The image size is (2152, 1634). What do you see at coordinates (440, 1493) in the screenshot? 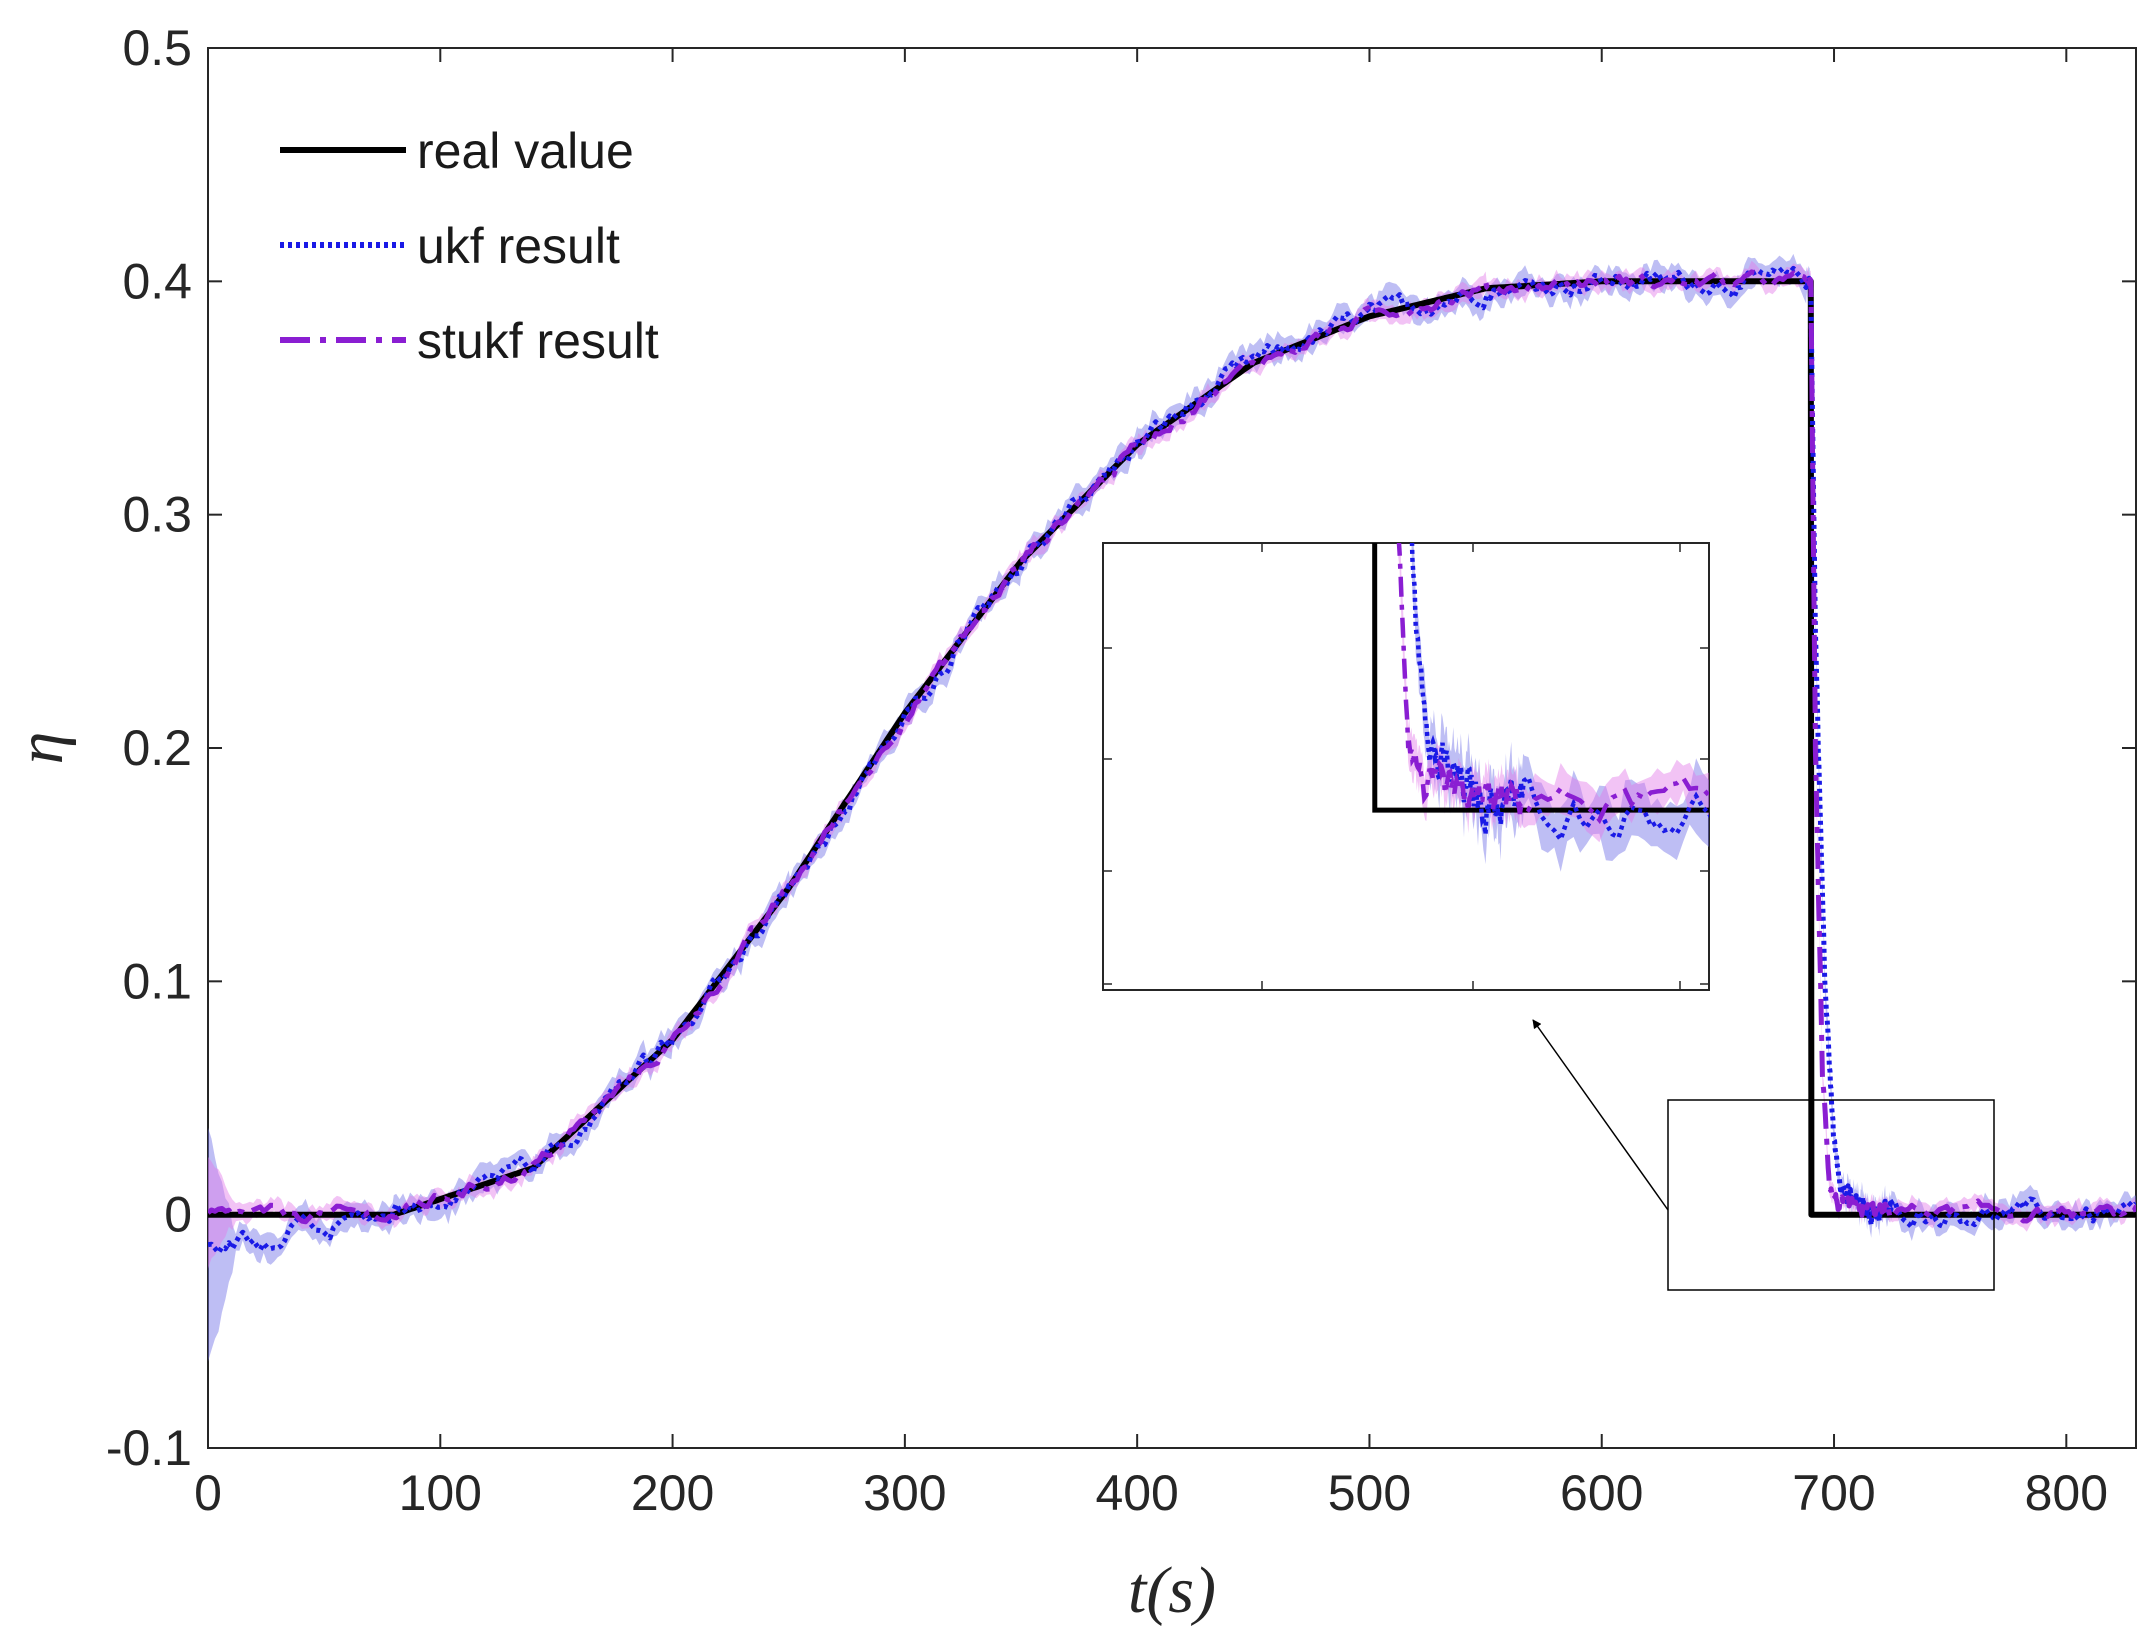
I see `x-tick-label: 100` at bounding box center [440, 1493].